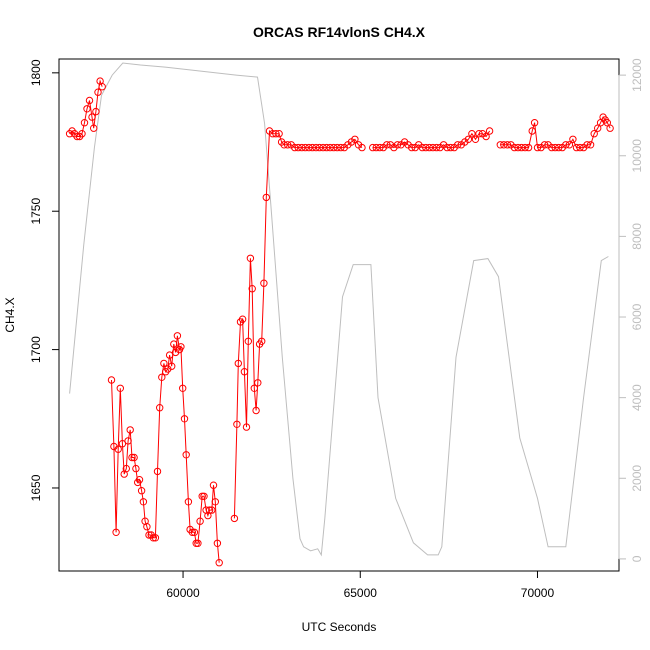 This screenshot has height=650, width=650. What do you see at coordinates (36, 211) in the screenshot?
I see `y-tick-label: 1750` at bounding box center [36, 211].